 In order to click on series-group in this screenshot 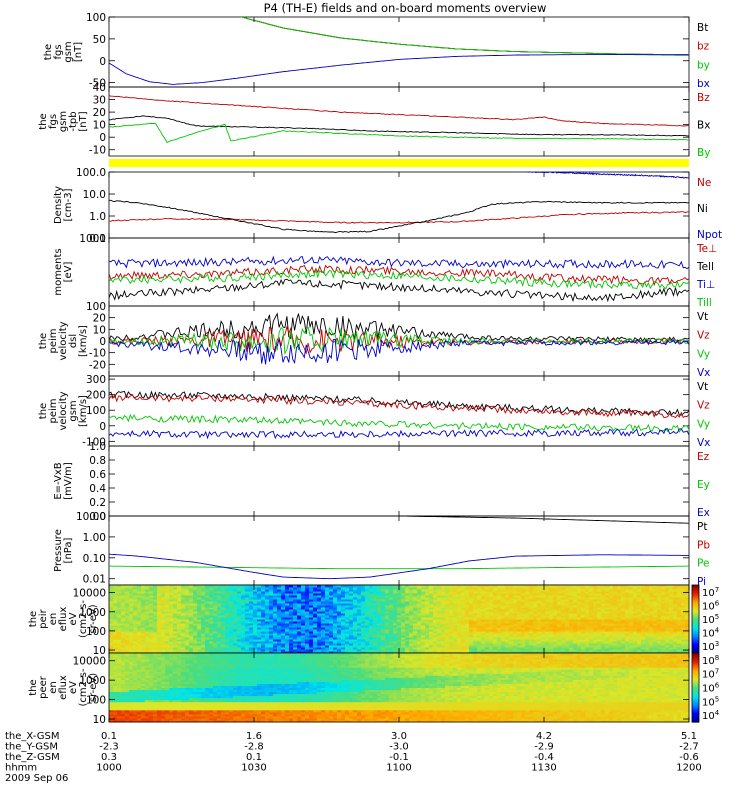, I will do `click(399, 203)`.